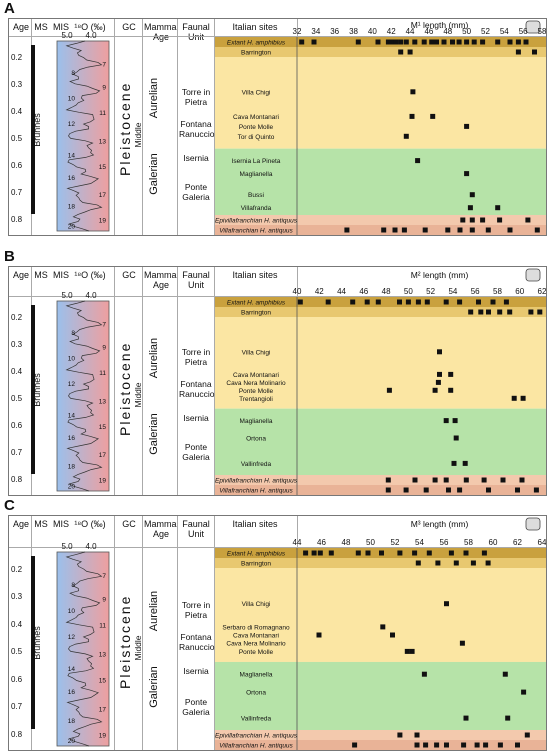 The height and width of the screenshot is (752, 550). Describe the element at coordinates (523, 31) in the screenshot. I see `x-tick-label: 56` at that location.